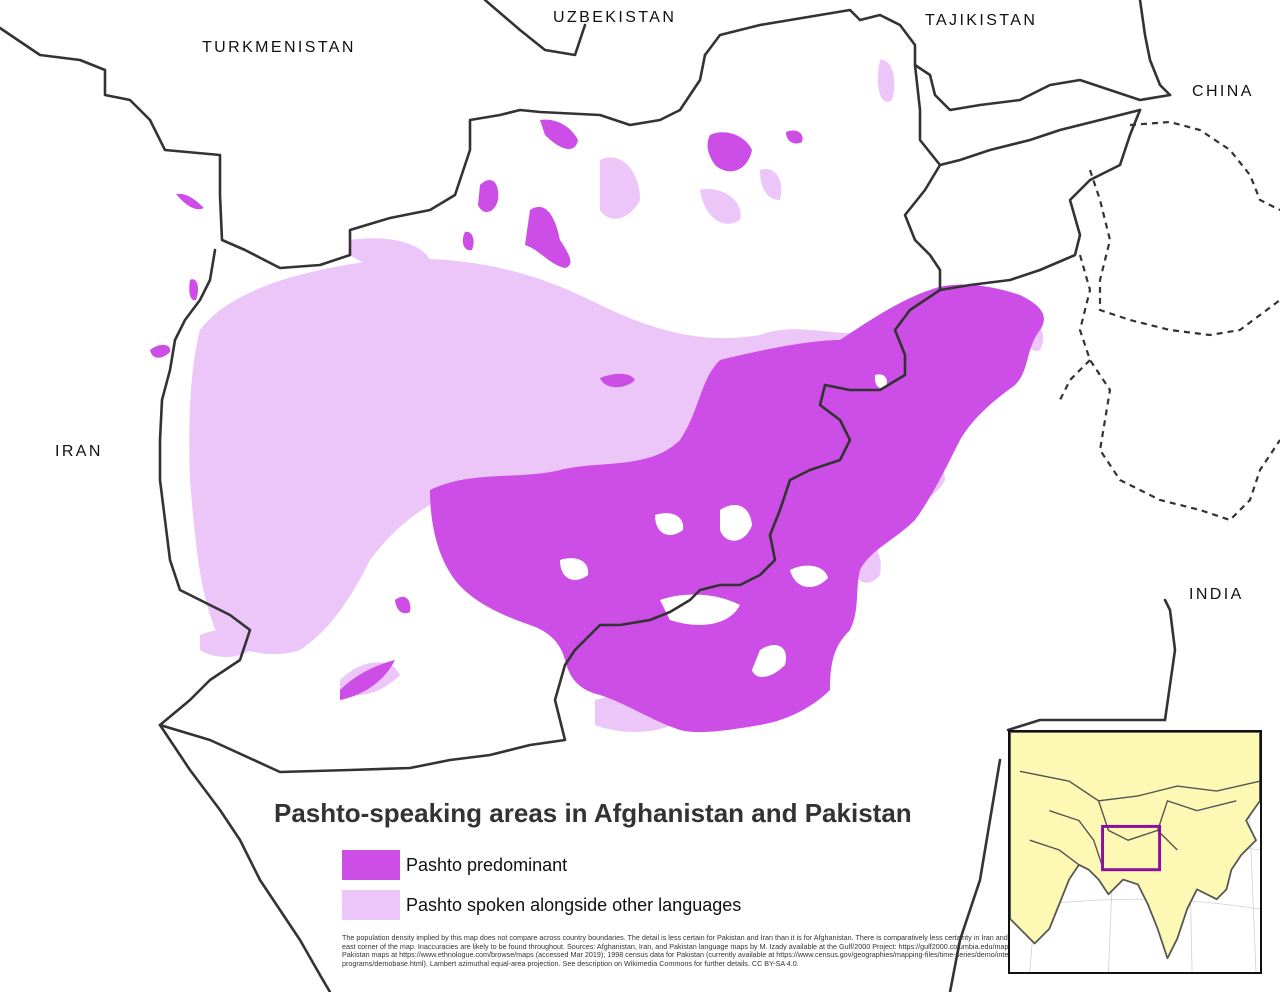  What do you see at coordinates (1139, 820) in the screenshot?
I see `inset-borders` at bounding box center [1139, 820].